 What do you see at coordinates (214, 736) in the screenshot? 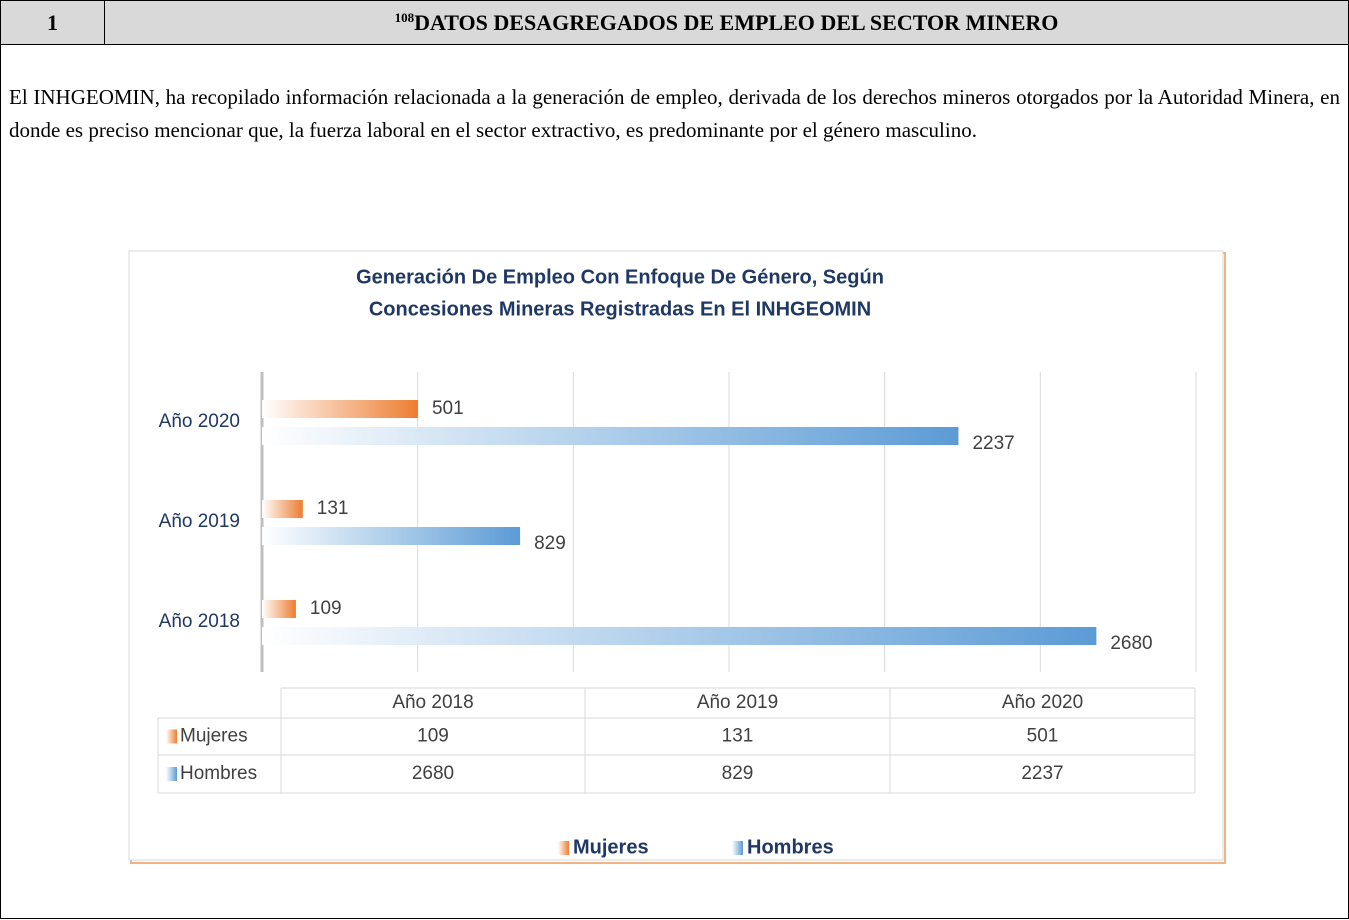
I see `table-series-name: Mujeres` at bounding box center [214, 736].